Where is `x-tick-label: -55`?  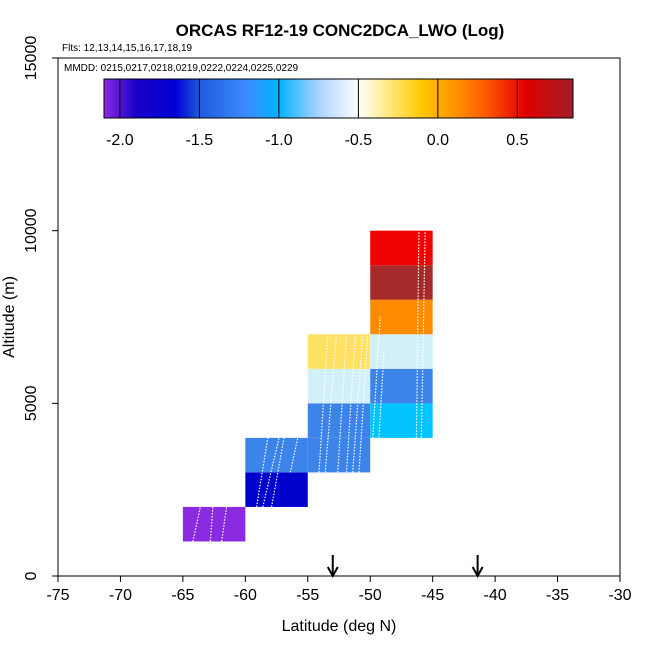
x-tick-label: -55 is located at coordinates (307, 595).